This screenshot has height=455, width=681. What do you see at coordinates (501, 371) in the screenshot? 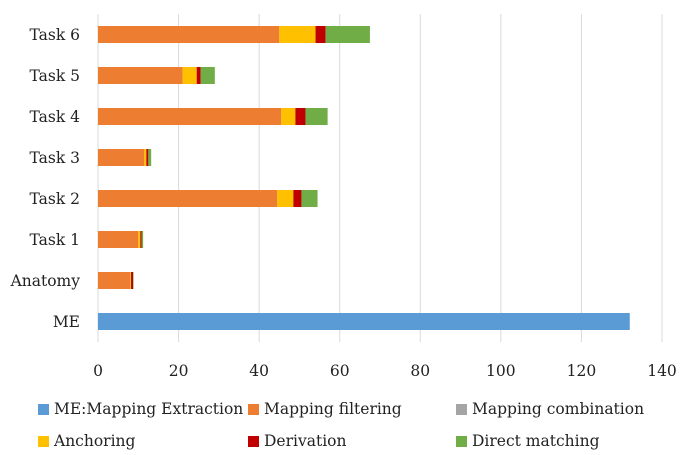
I see `x-tick-label: 100` at bounding box center [501, 371].